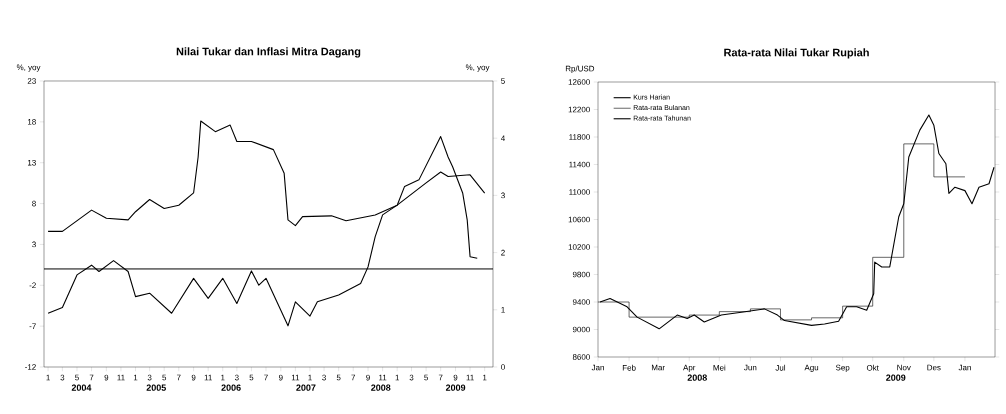 Image resolution: width=1006 pixels, height=414 pixels. I want to click on text: 2005, so click(156, 387).